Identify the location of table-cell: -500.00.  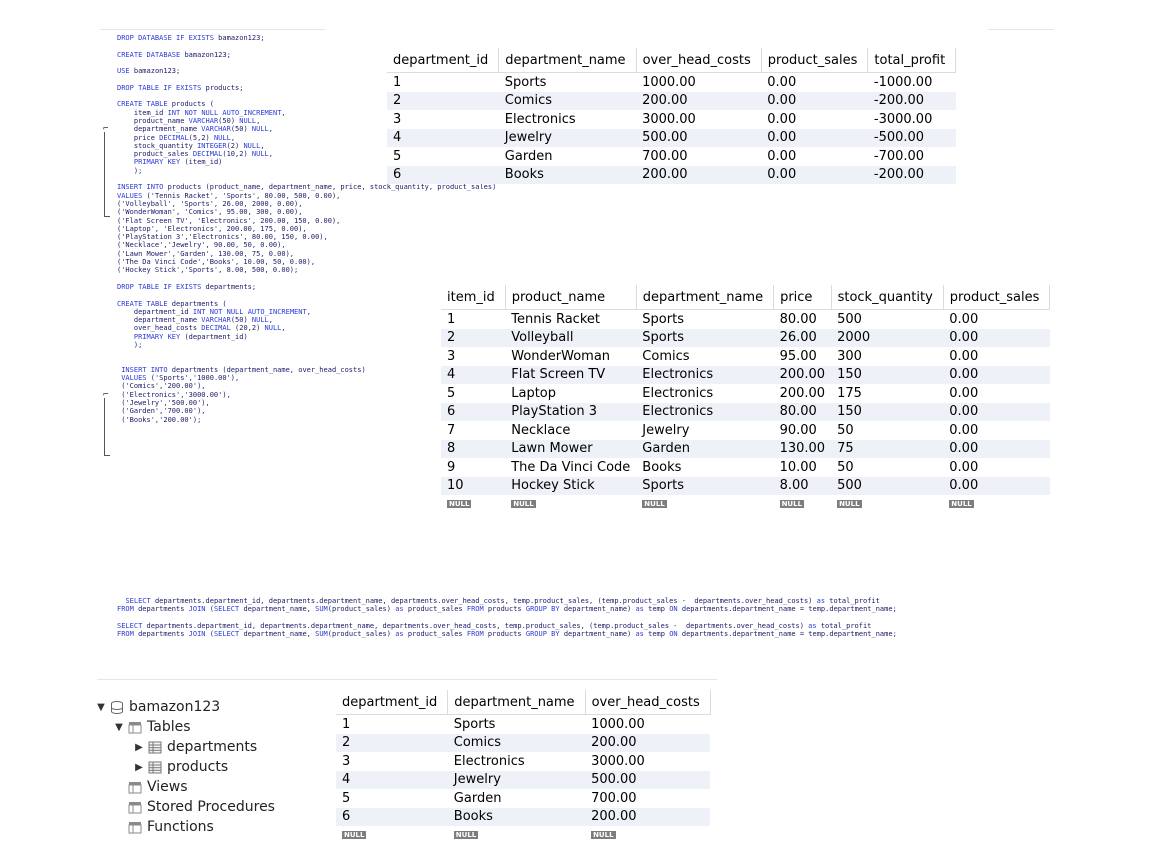
(911, 137).